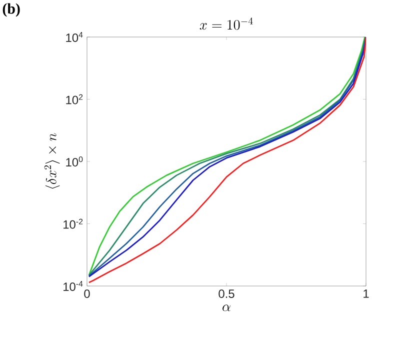 This screenshot has width=407, height=351. Describe the element at coordinates (73, 223) in the screenshot. I see `y-tick-label: 10$^{-2}$` at that location.